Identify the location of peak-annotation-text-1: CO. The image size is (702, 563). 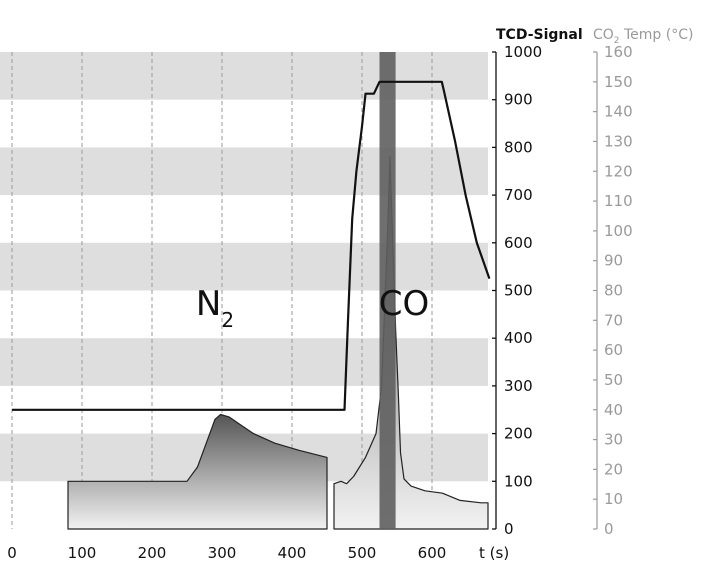
(404, 304).